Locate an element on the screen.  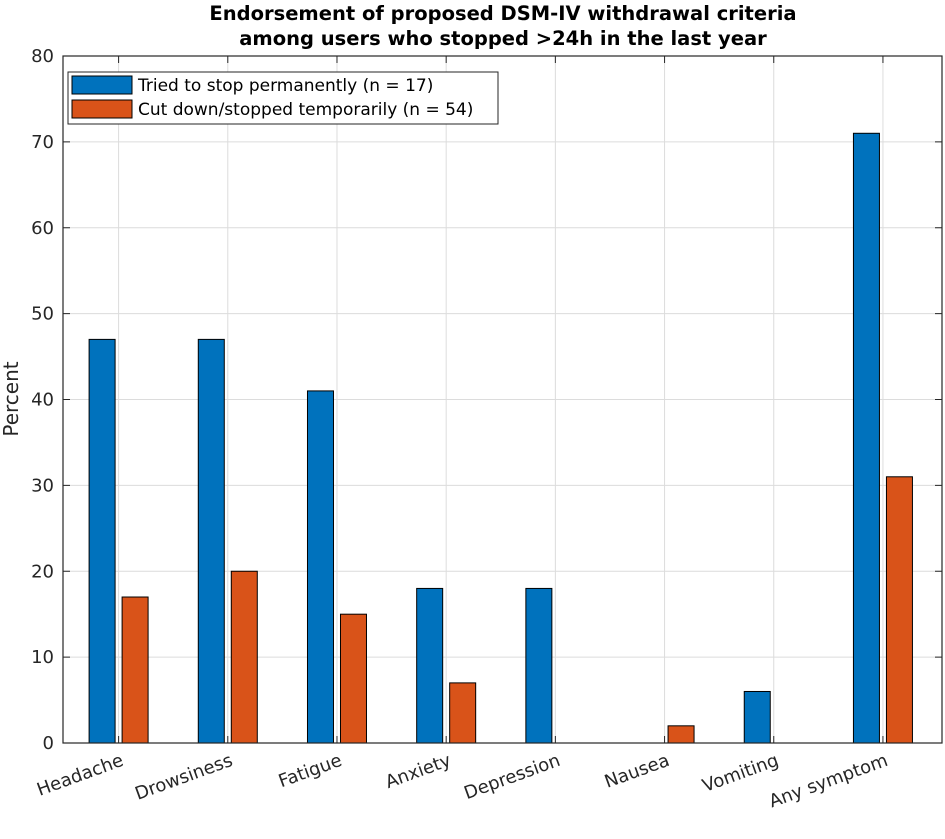
x-tick-label: Nausea is located at coordinates (637, 771).